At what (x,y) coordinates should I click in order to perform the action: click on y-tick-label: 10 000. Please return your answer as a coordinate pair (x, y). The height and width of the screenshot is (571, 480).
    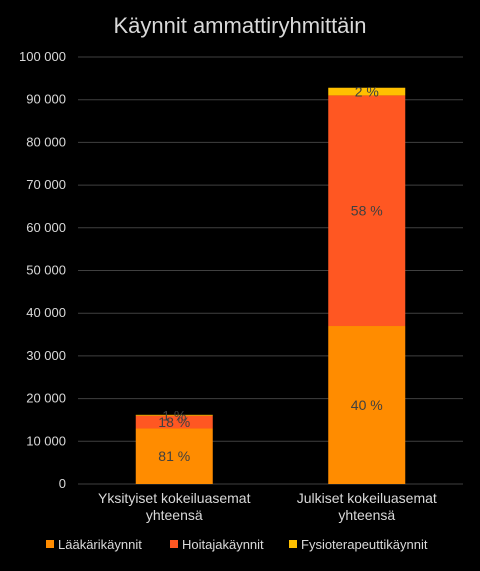
    Looking at the image, I should click on (46, 440).